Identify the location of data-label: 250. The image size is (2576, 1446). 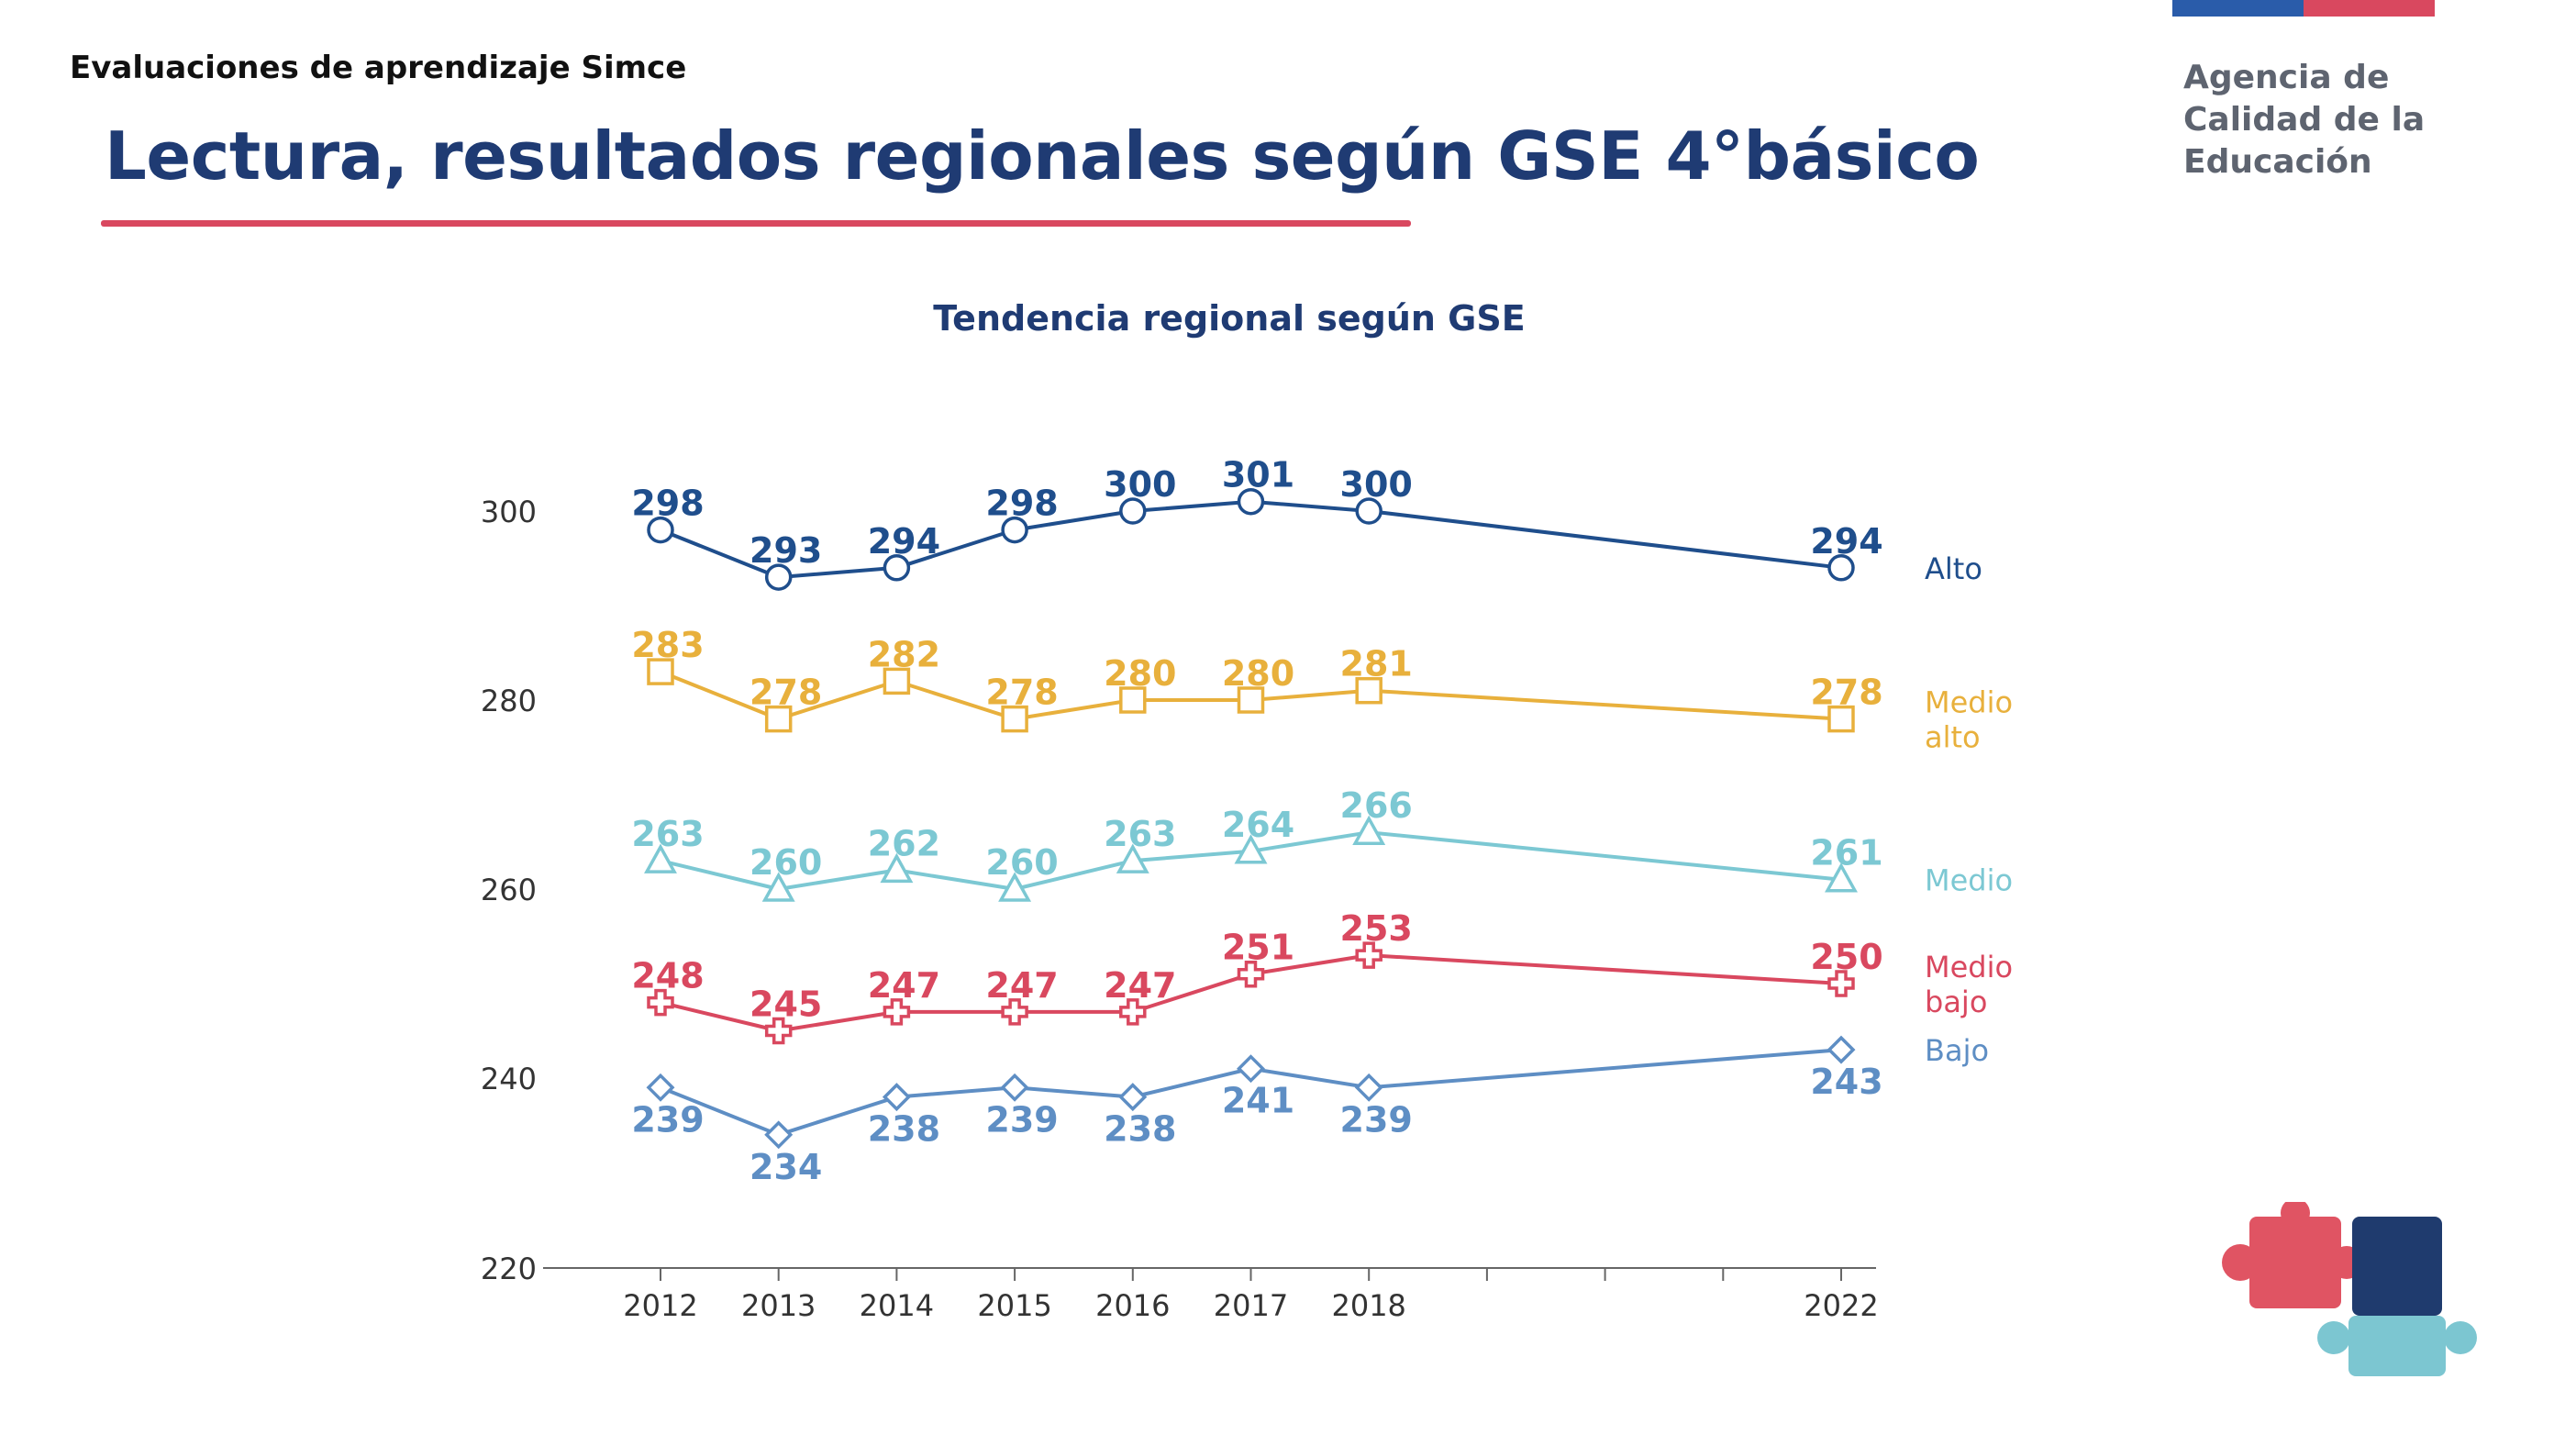
(1846, 957).